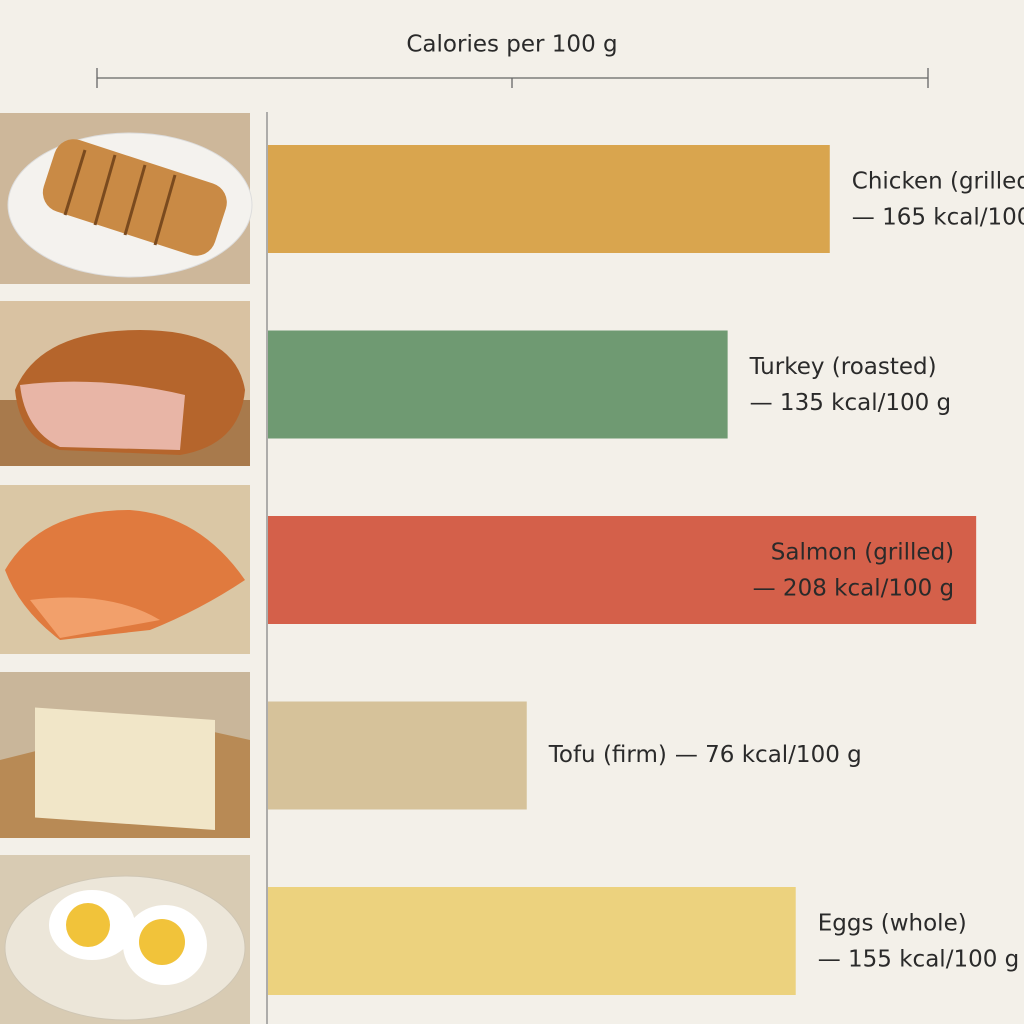  Describe the element at coordinates (919, 960) in the screenshot. I see `value-label: — 155 kcal/100 g` at that location.